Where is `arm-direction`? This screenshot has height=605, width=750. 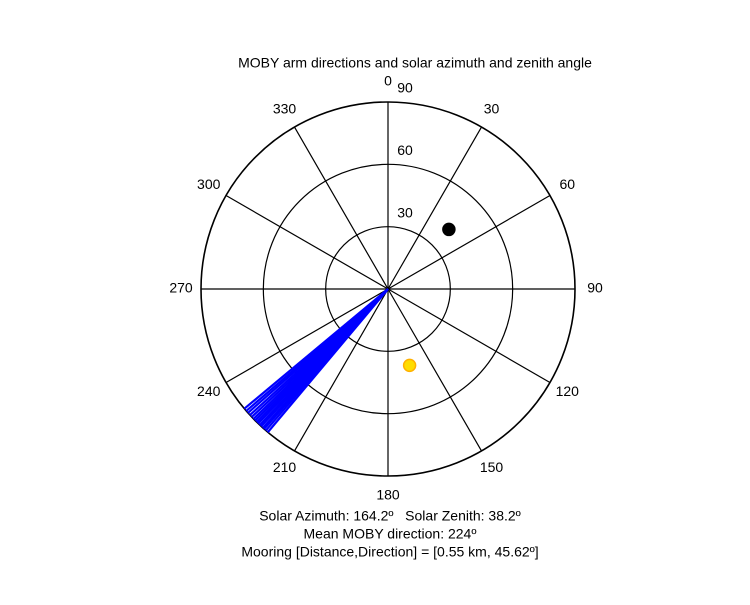 arm-direction is located at coordinates (316, 349).